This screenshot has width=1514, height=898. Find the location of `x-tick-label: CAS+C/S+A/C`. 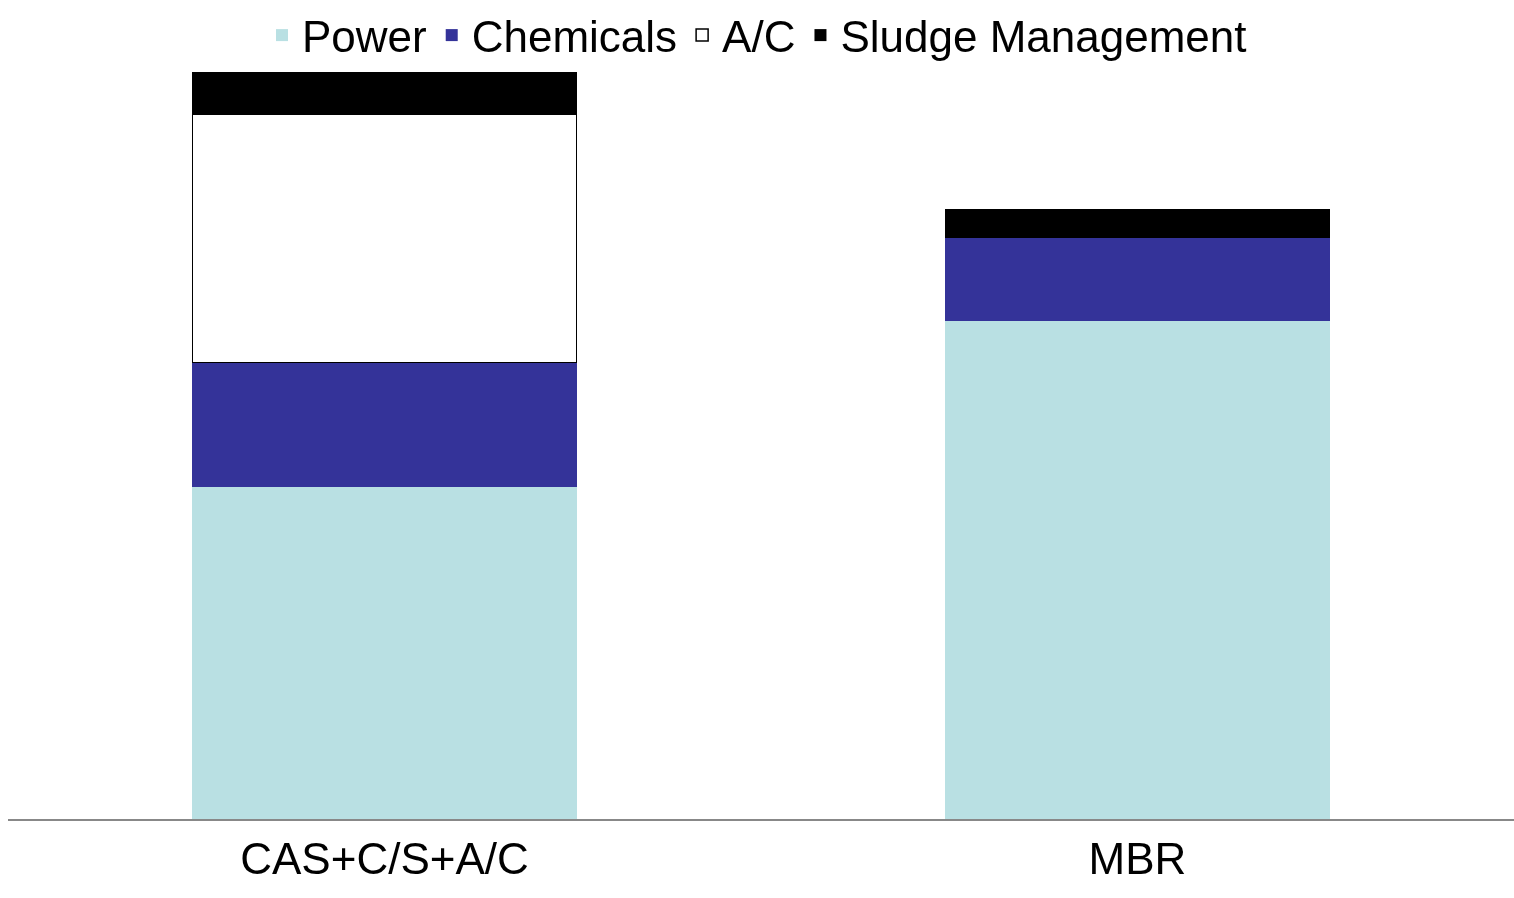

x-tick-label: CAS+C/S+A/C is located at coordinates (384, 858).